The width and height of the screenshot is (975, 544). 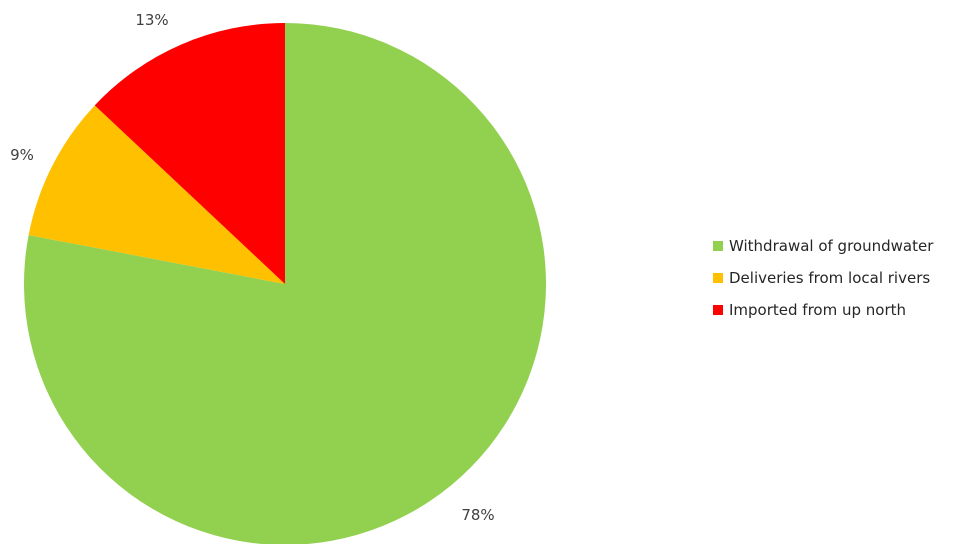 What do you see at coordinates (22, 155) in the screenshot?
I see `data-label-2: 9%` at bounding box center [22, 155].